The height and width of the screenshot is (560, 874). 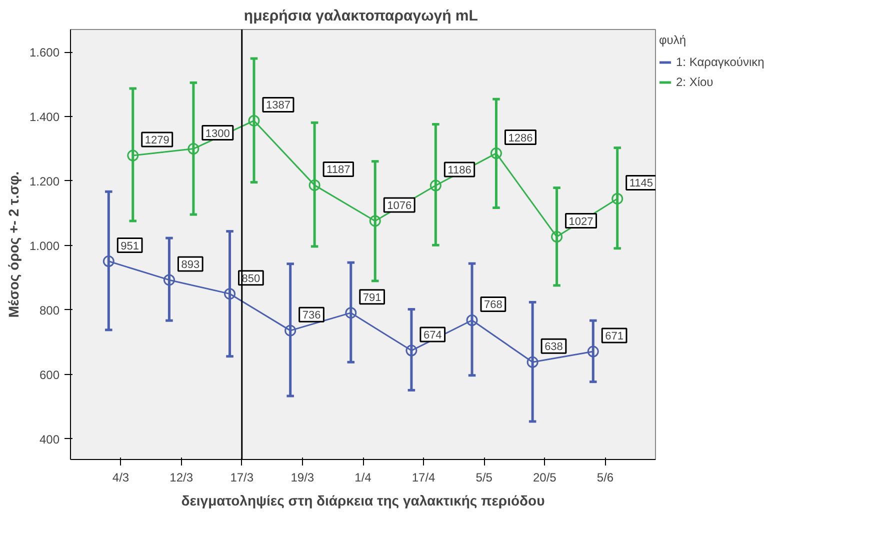 What do you see at coordinates (363, 477) in the screenshot?
I see `x-tick-label: 1/4` at bounding box center [363, 477].